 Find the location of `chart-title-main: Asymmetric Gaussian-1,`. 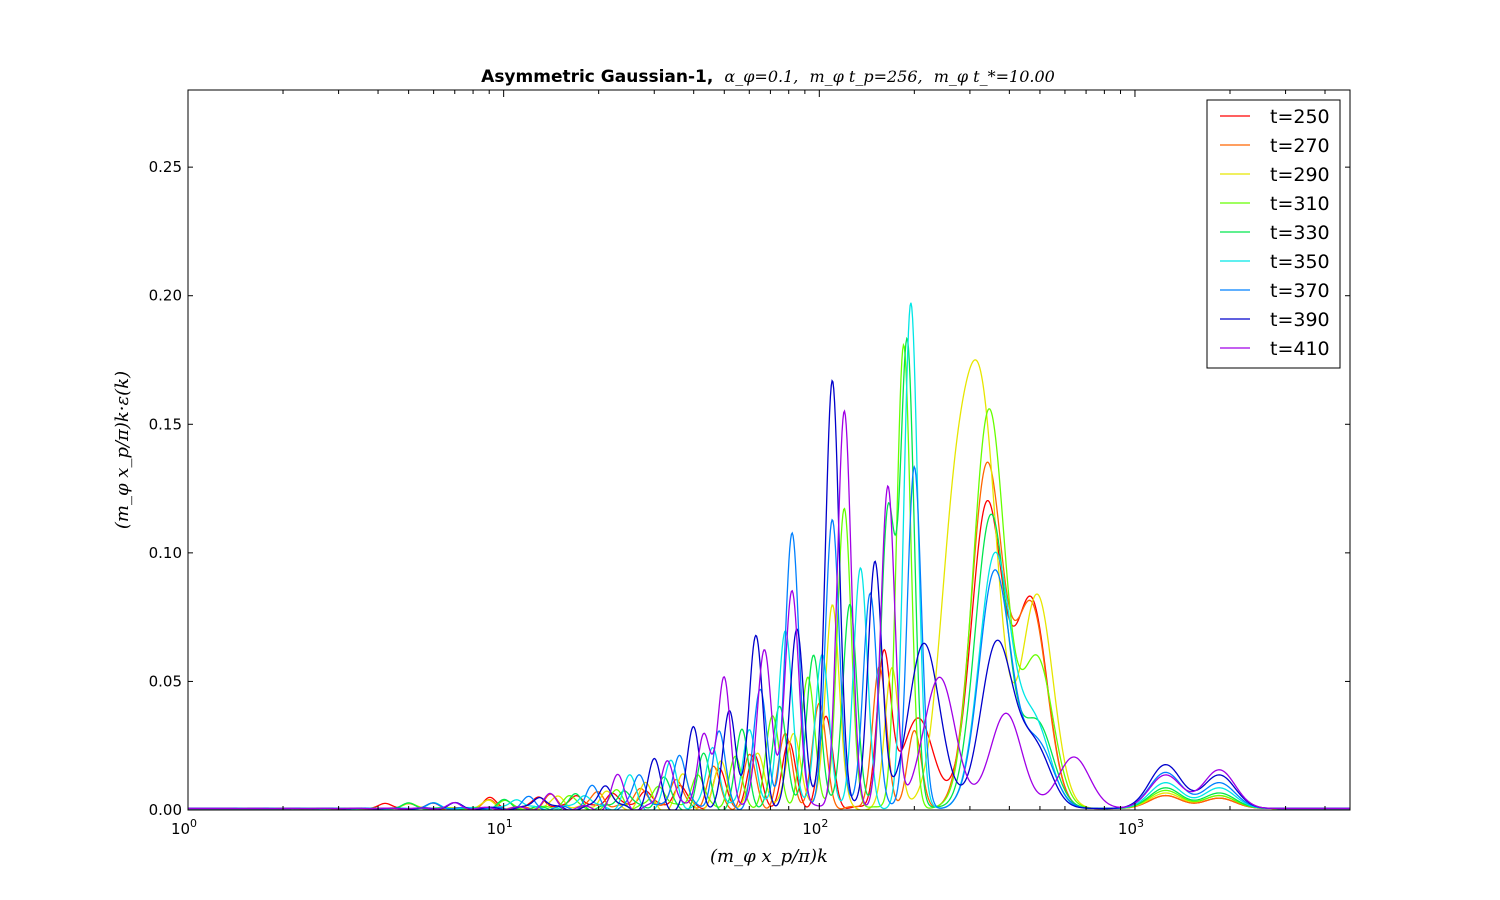

chart-title-main: Asymmetric Gaussian-1, is located at coordinates (597, 77).